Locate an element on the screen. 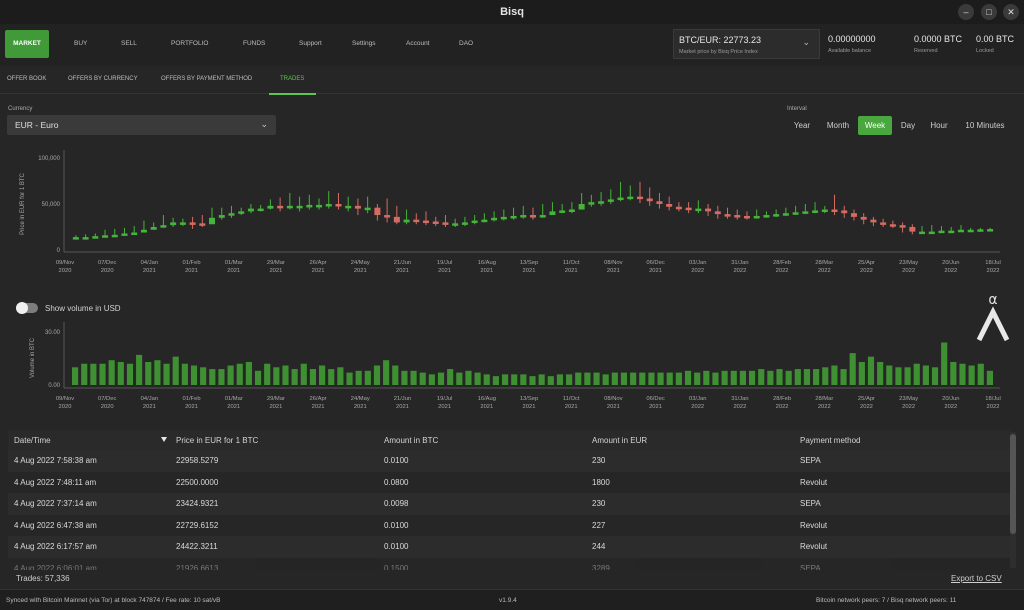 The width and height of the screenshot is (1024, 610). volume-x-tick-label: 23/May is located at coordinates (908, 399).